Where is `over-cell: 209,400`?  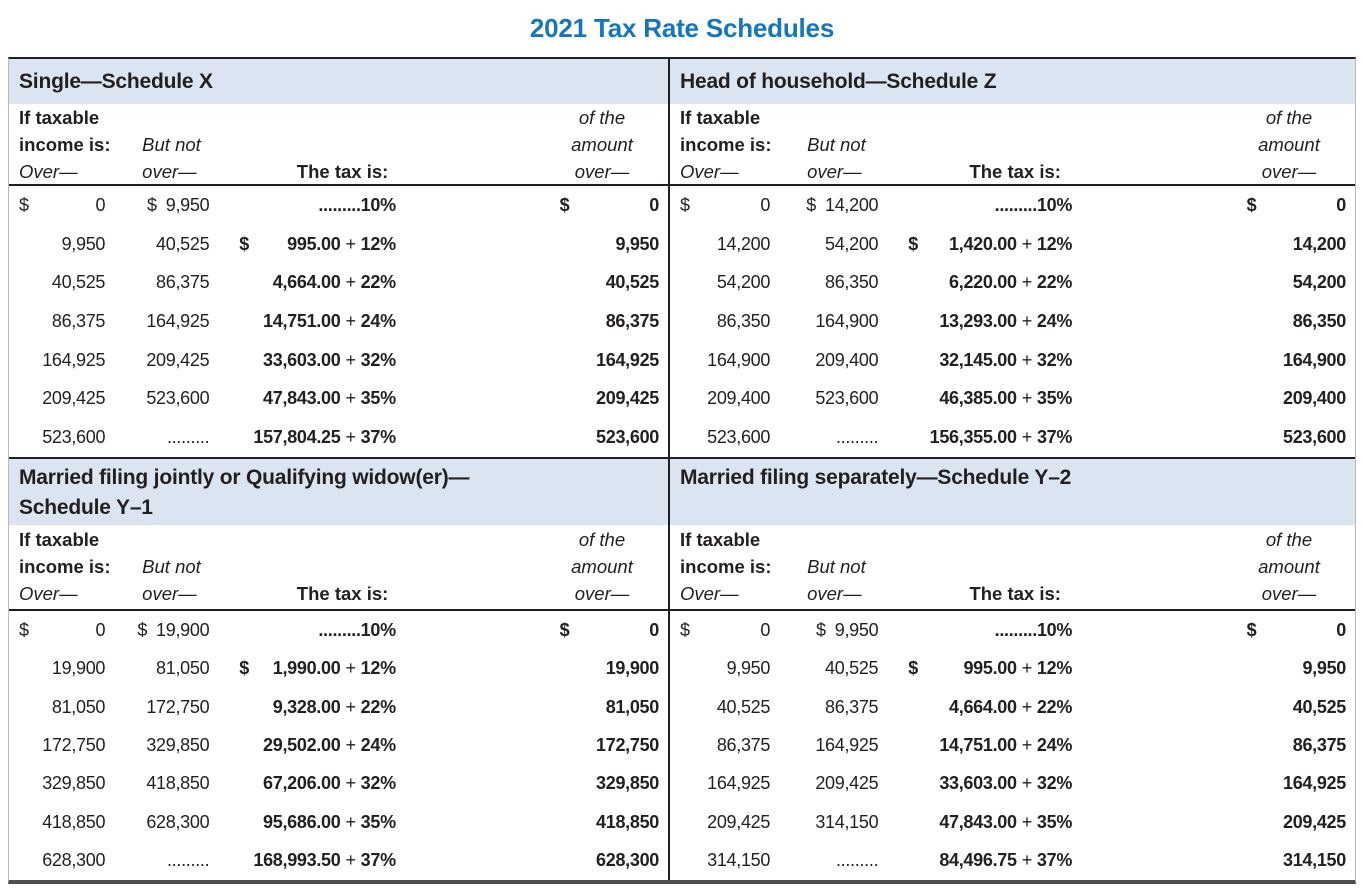 over-cell: 209,400 is located at coordinates (739, 398).